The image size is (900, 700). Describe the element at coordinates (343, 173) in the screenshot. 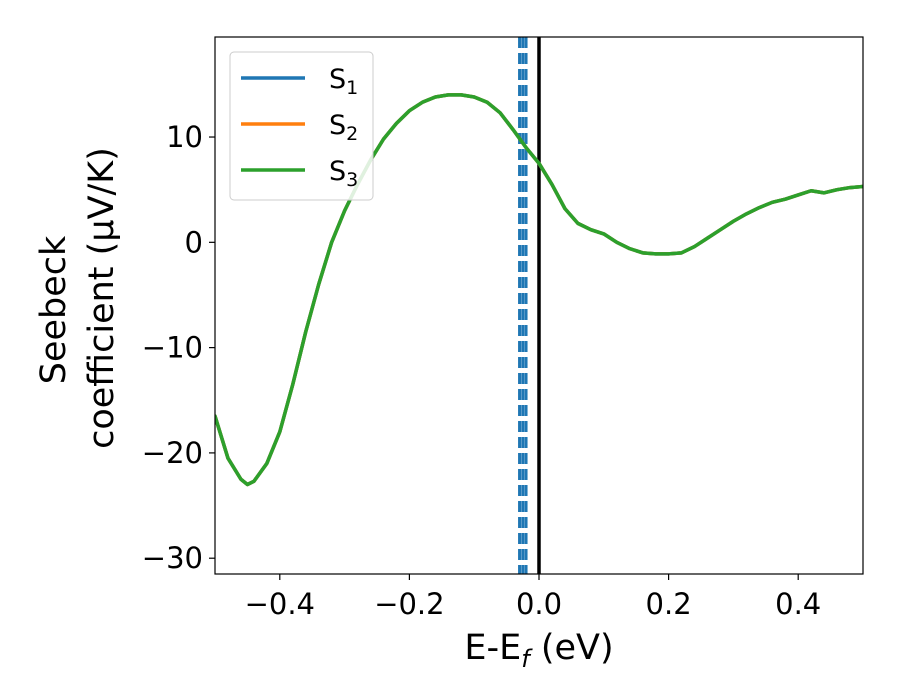

I see `legend-label-s3: S3` at that location.